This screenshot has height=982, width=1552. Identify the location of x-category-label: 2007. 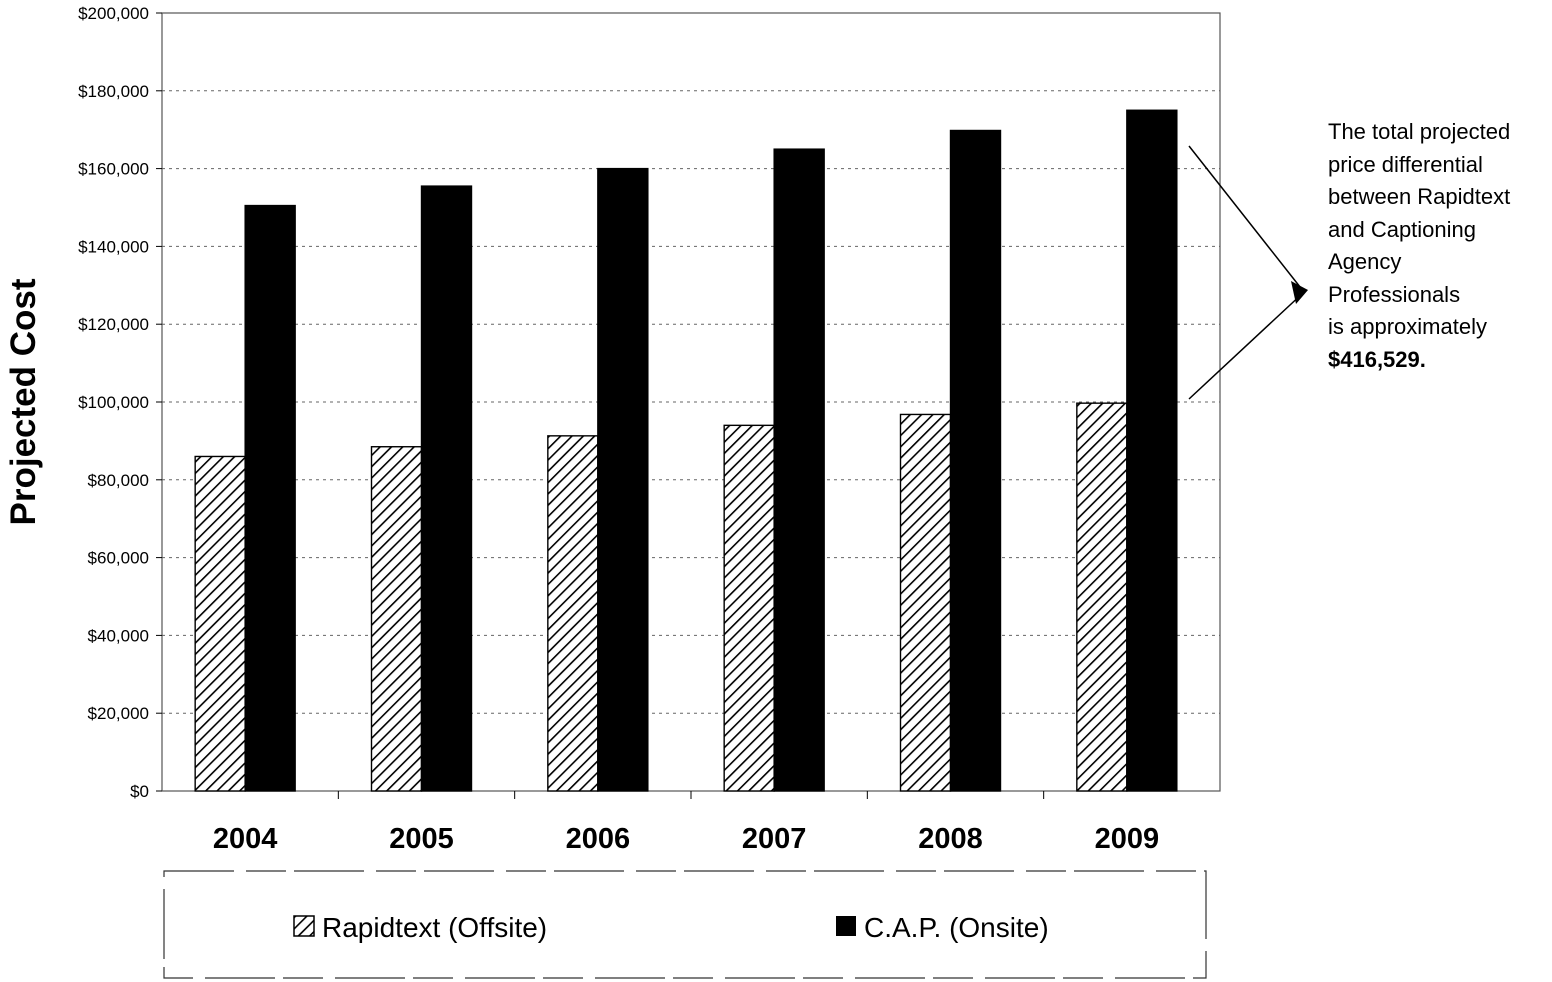
(774, 839).